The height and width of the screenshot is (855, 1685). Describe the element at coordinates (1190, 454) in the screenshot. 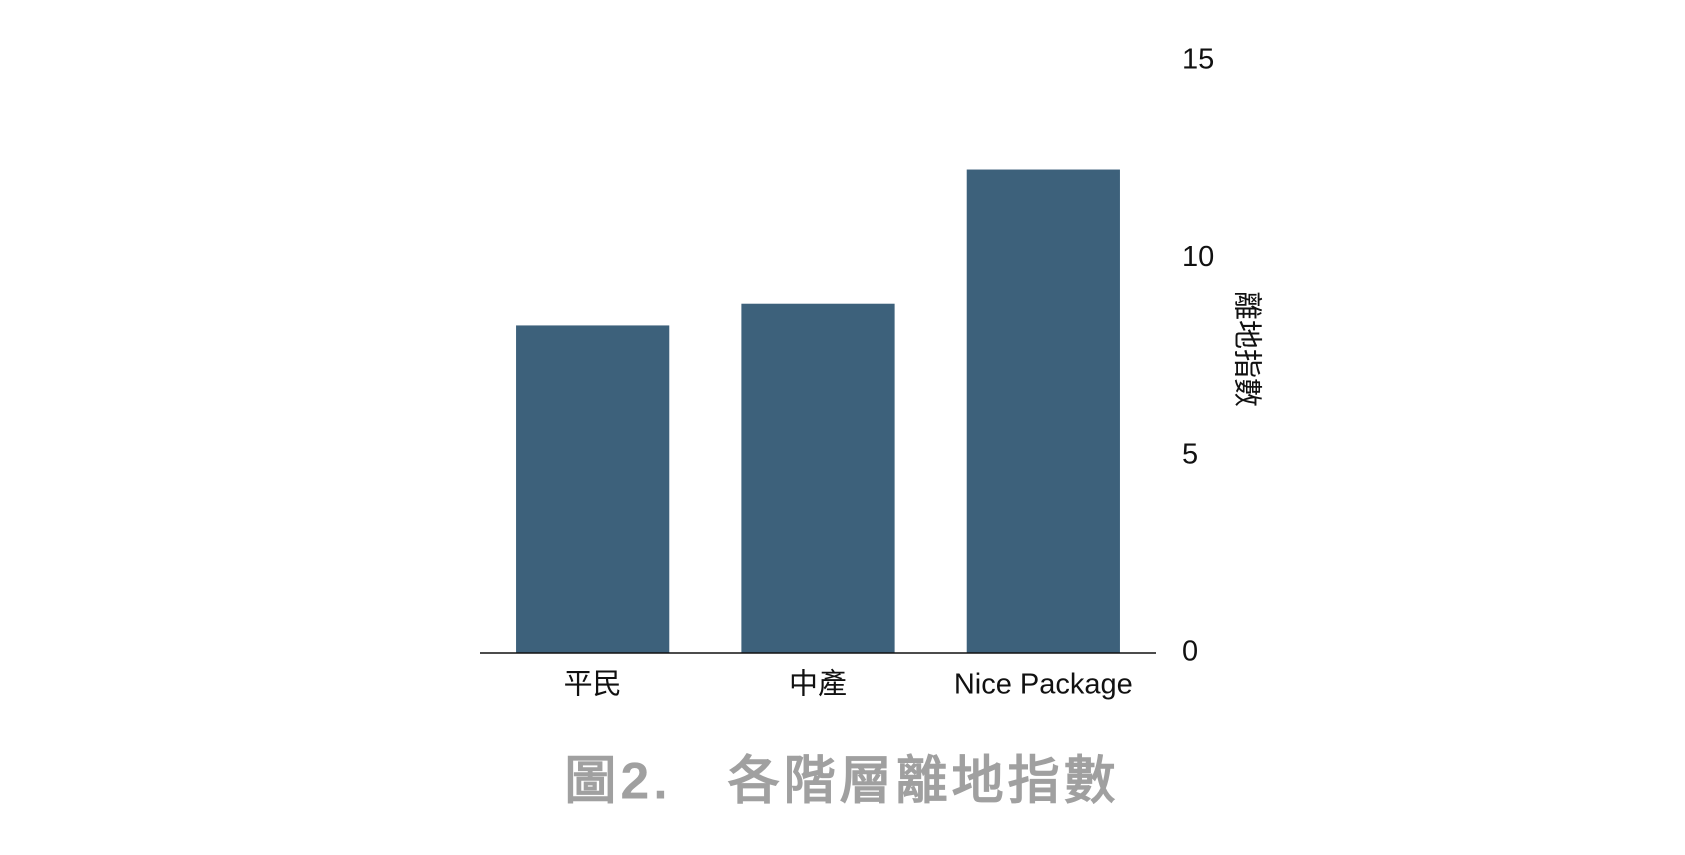

I see `y-tick-label: 5` at that location.